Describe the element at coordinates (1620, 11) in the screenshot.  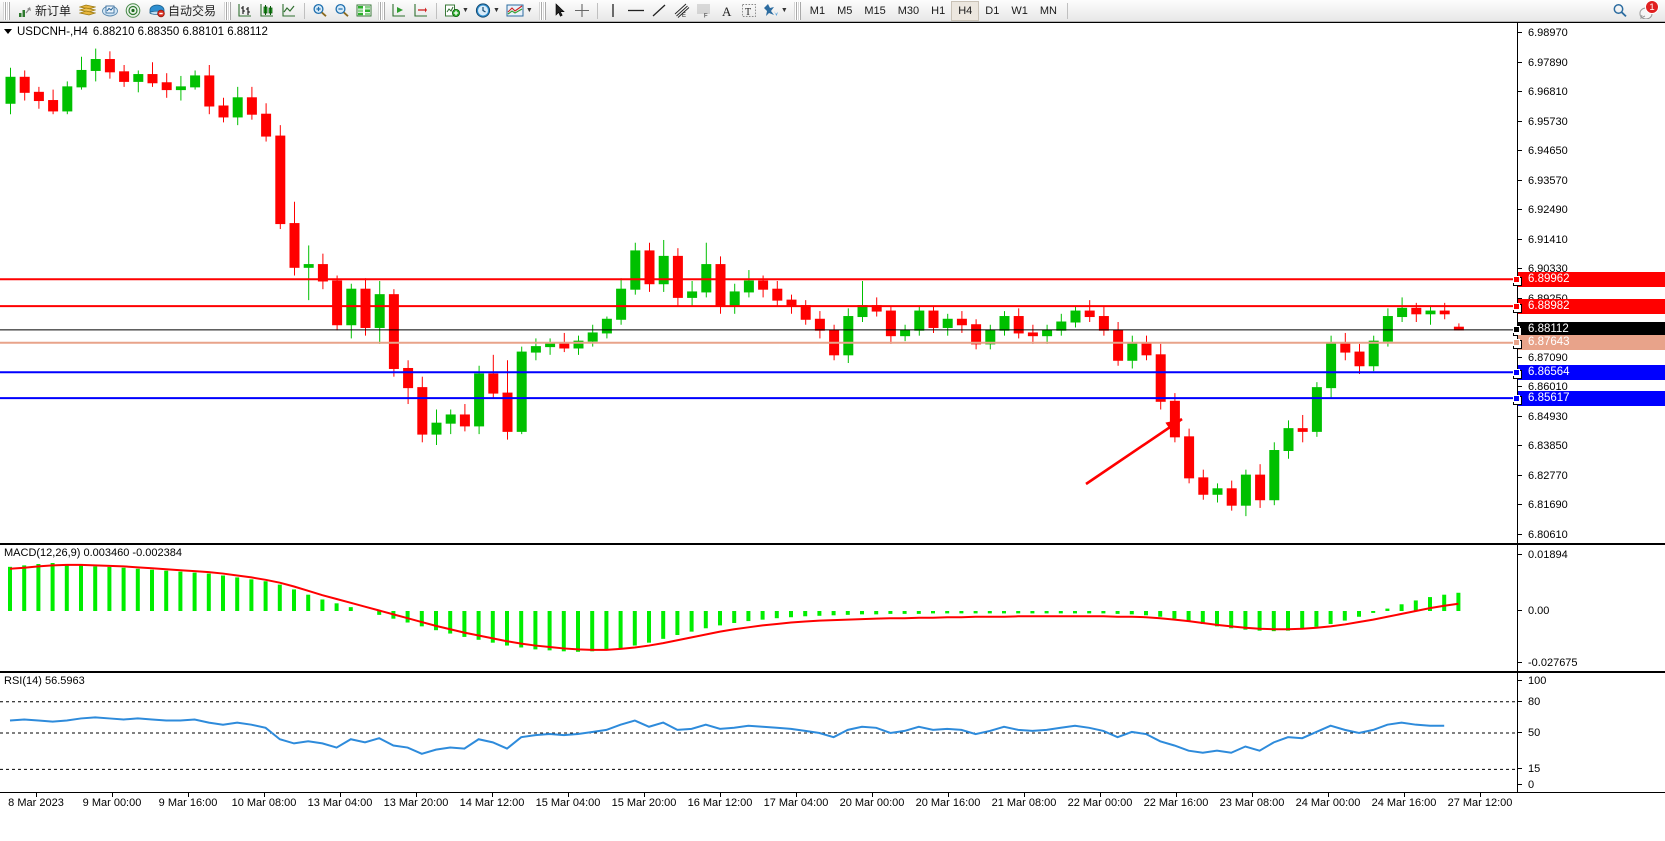
I see `search-button` at that location.